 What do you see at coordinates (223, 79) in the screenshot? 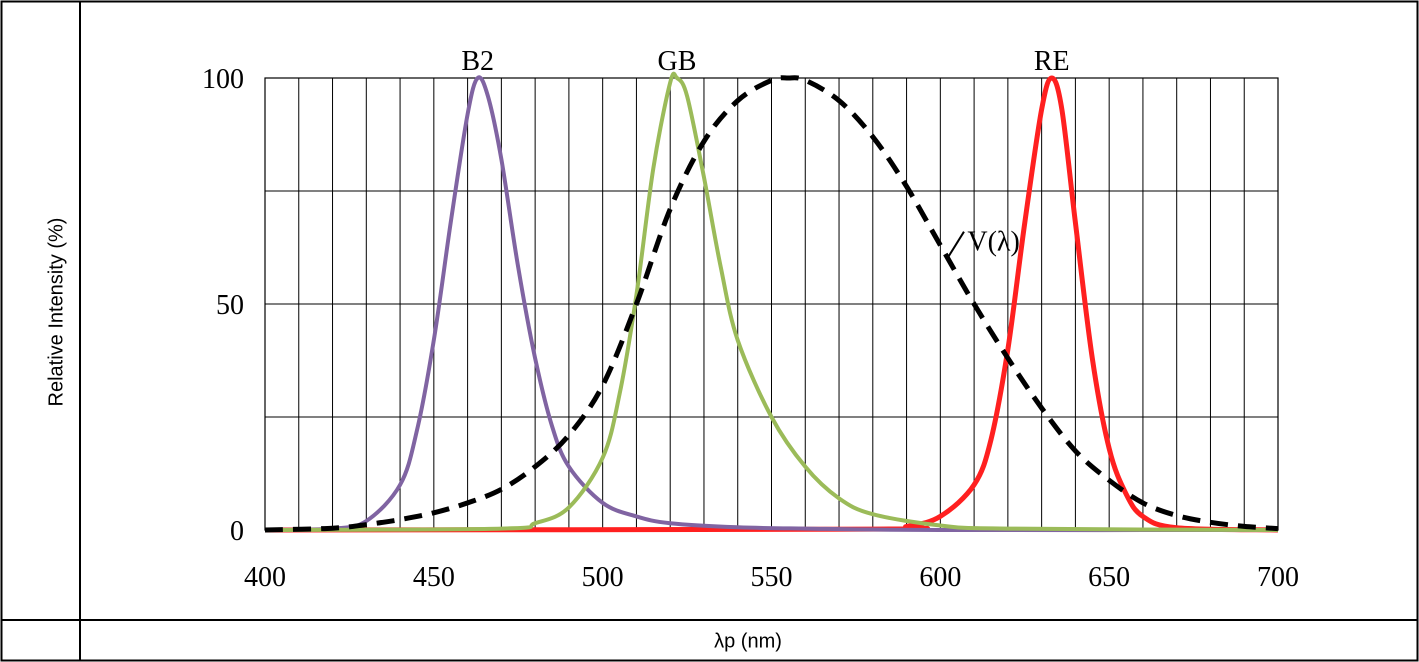
I see `y-tick-label: 100` at bounding box center [223, 79].